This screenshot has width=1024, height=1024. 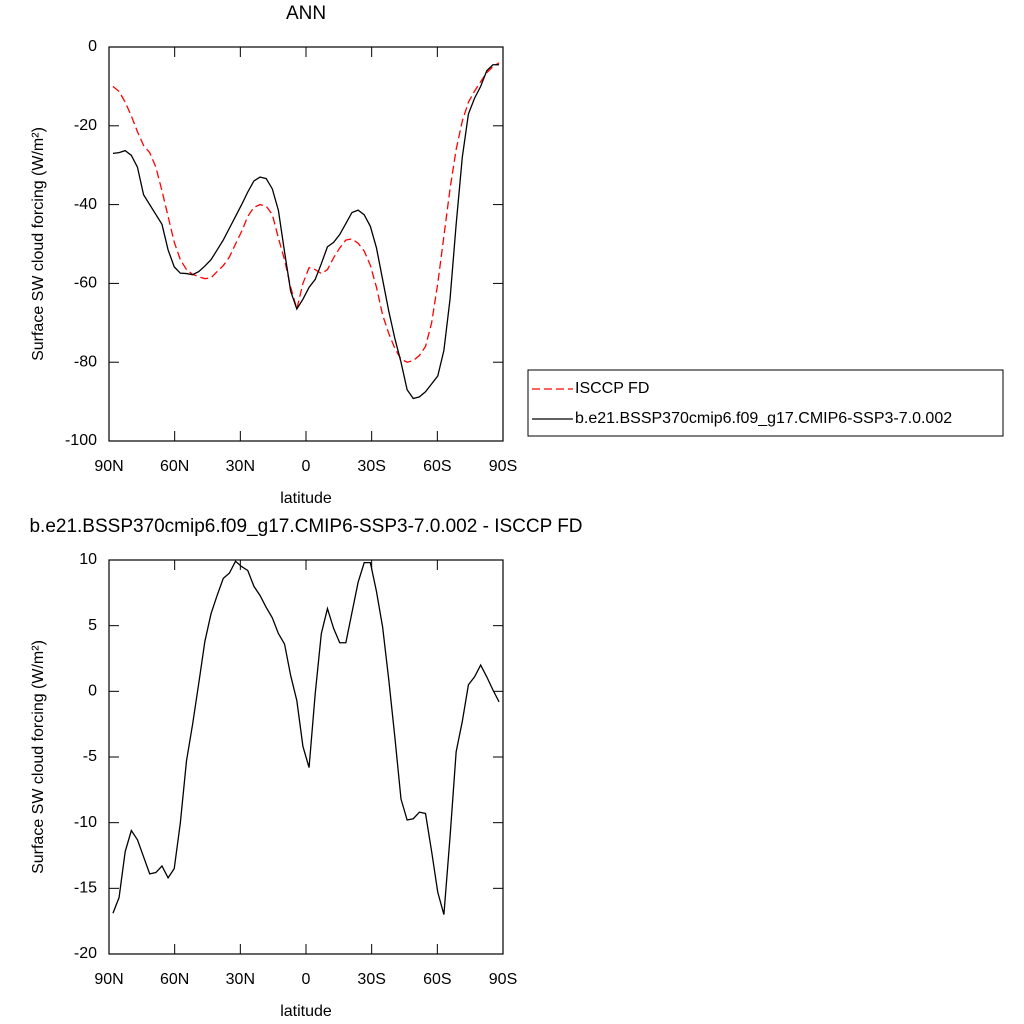 What do you see at coordinates (612, 388) in the screenshot?
I see `legend-label: ISCCP FD` at bounding box center [612, 388].